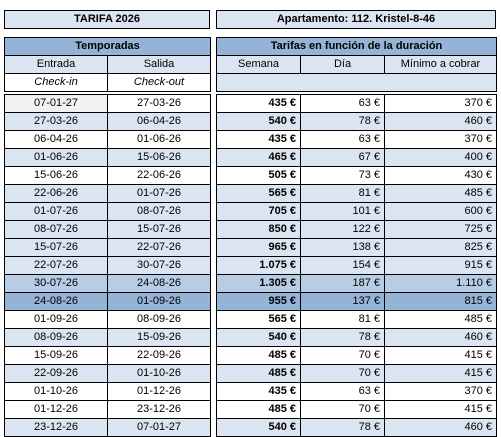  I want to click on season-entrada: 24-08-26, so click(56, 301).